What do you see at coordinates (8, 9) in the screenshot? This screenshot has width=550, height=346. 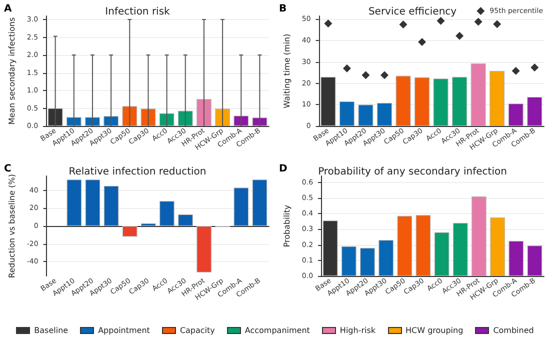 I see `text: A` at bounding box center [8, 9].